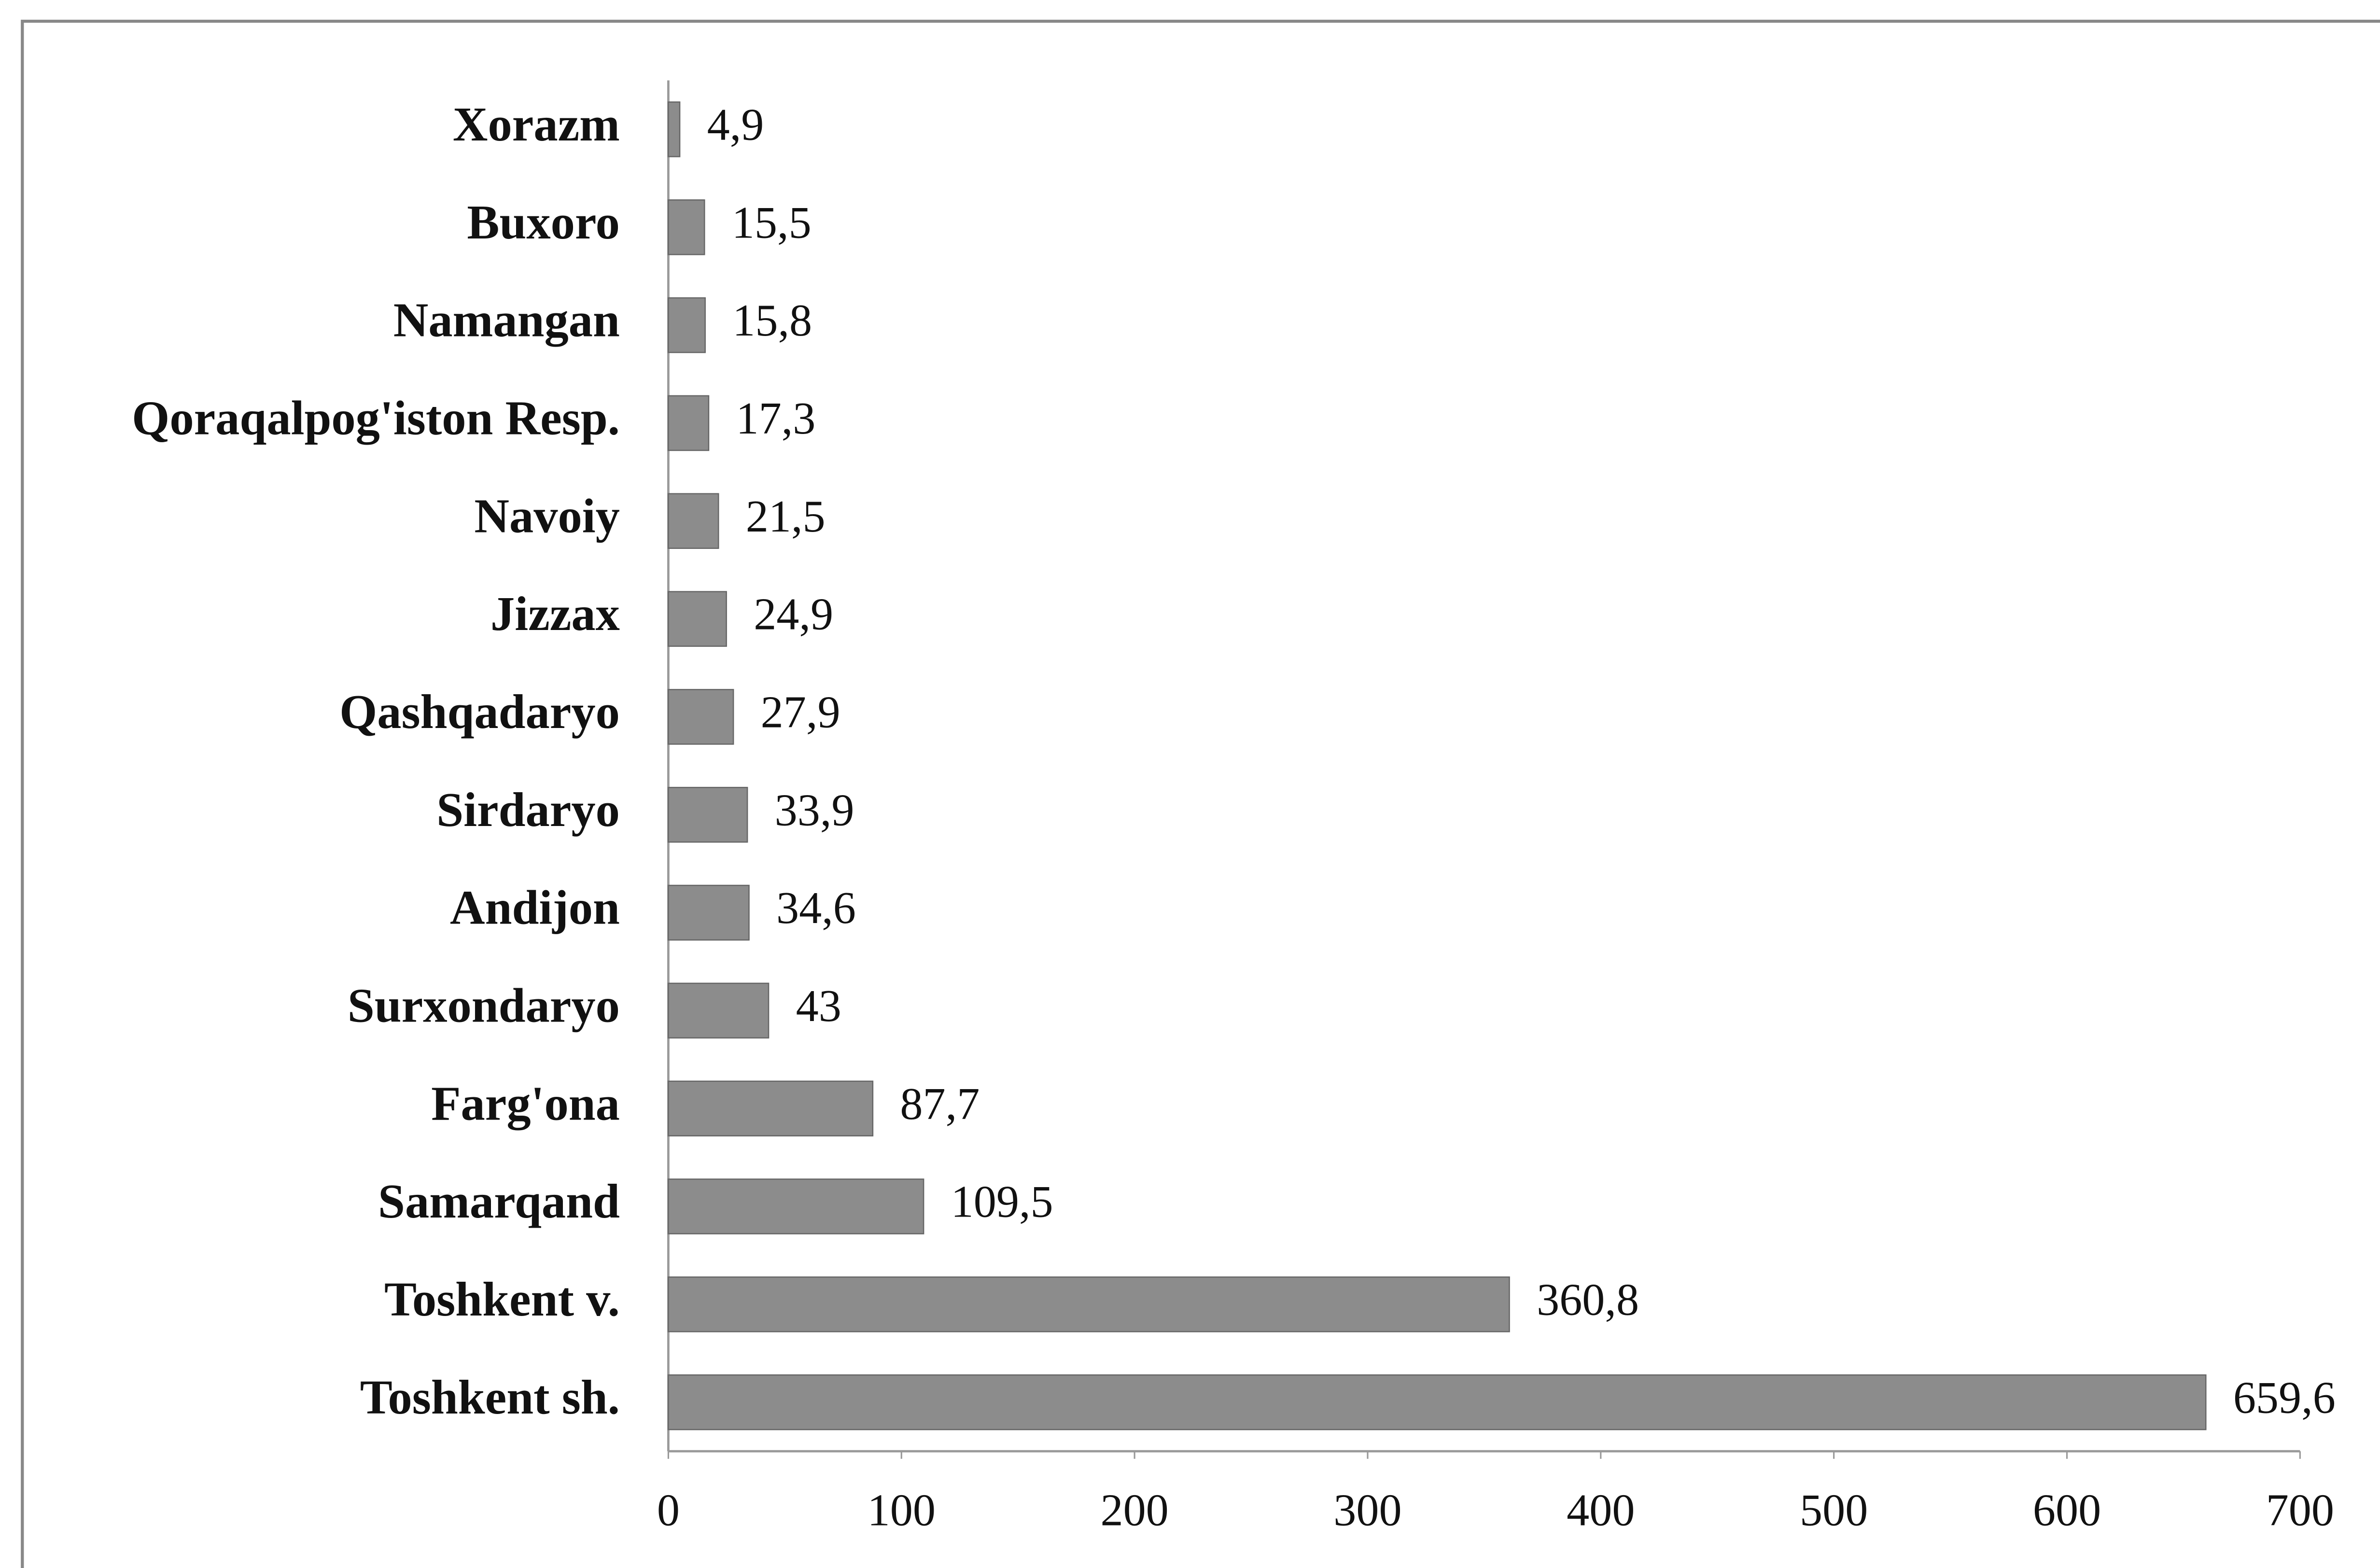 This screenshot has width=2380, height=1568. I want to click on y-tick-label: Farg'ona, so click(526, 1103).